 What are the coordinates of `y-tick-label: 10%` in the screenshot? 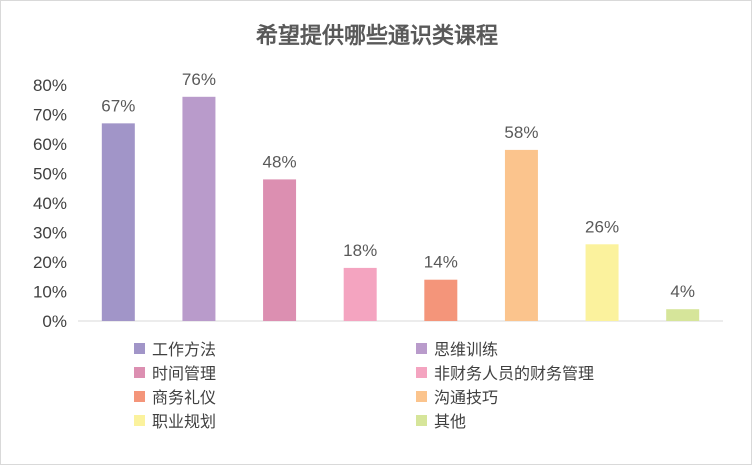 It's located at (50, 292).